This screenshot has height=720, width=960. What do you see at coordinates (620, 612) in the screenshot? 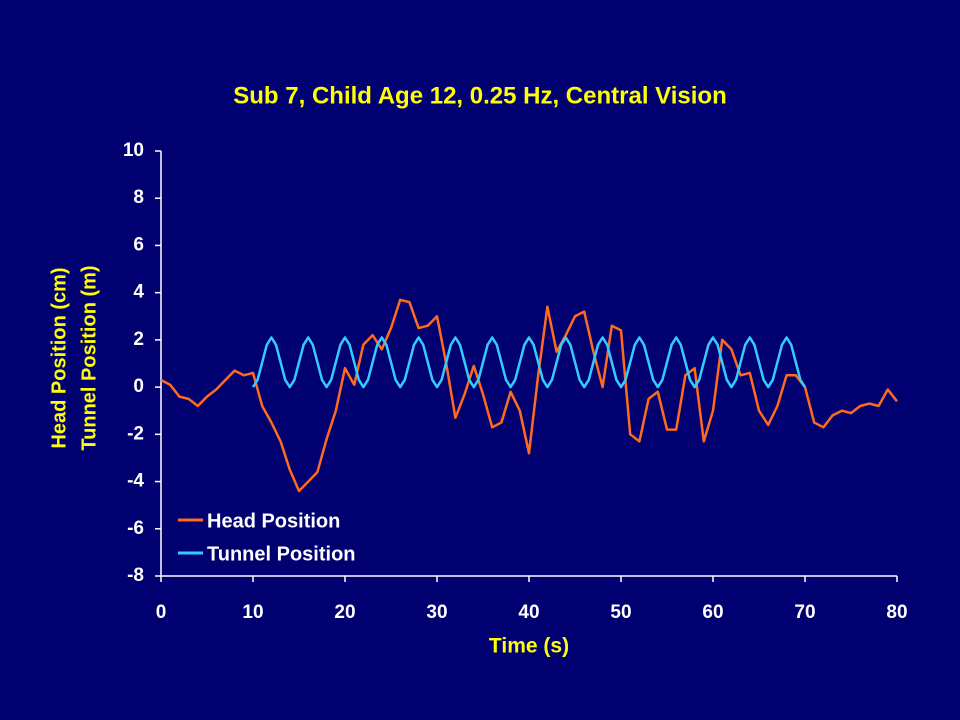
I see `x-tick-label: 50` at bounding box center [620, 612].